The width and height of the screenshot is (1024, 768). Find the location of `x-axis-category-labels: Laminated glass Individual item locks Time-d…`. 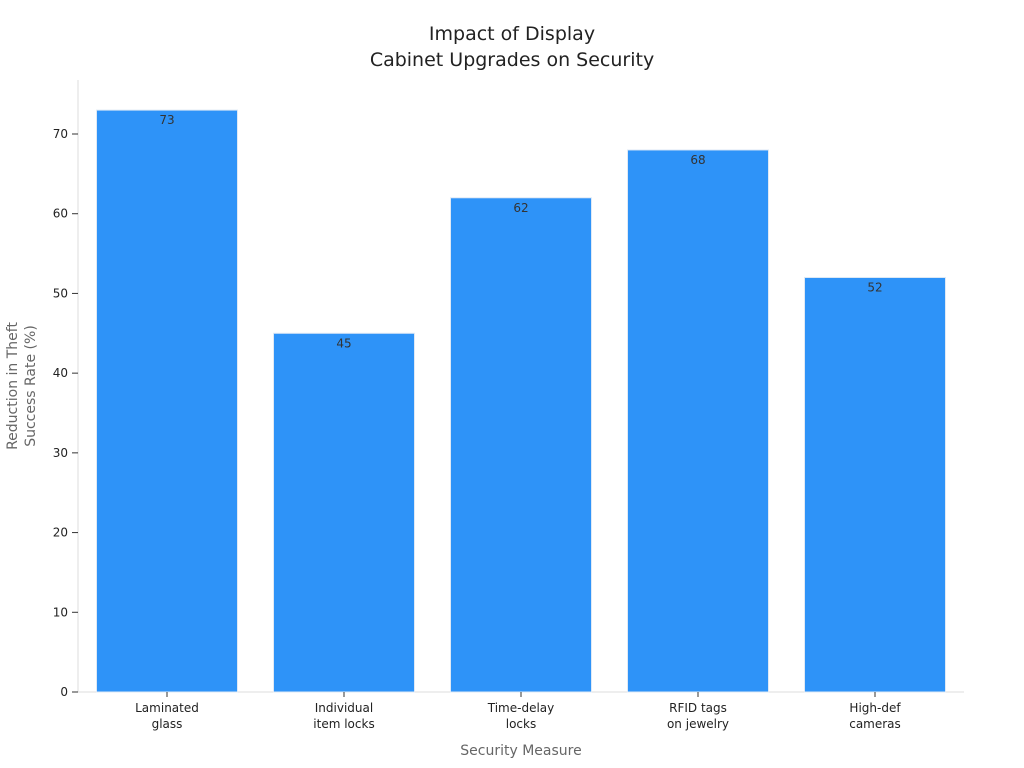

x-axis-category-labels: Laminated glass Individual item locks Time-d… is located at coordinates (518, 711).